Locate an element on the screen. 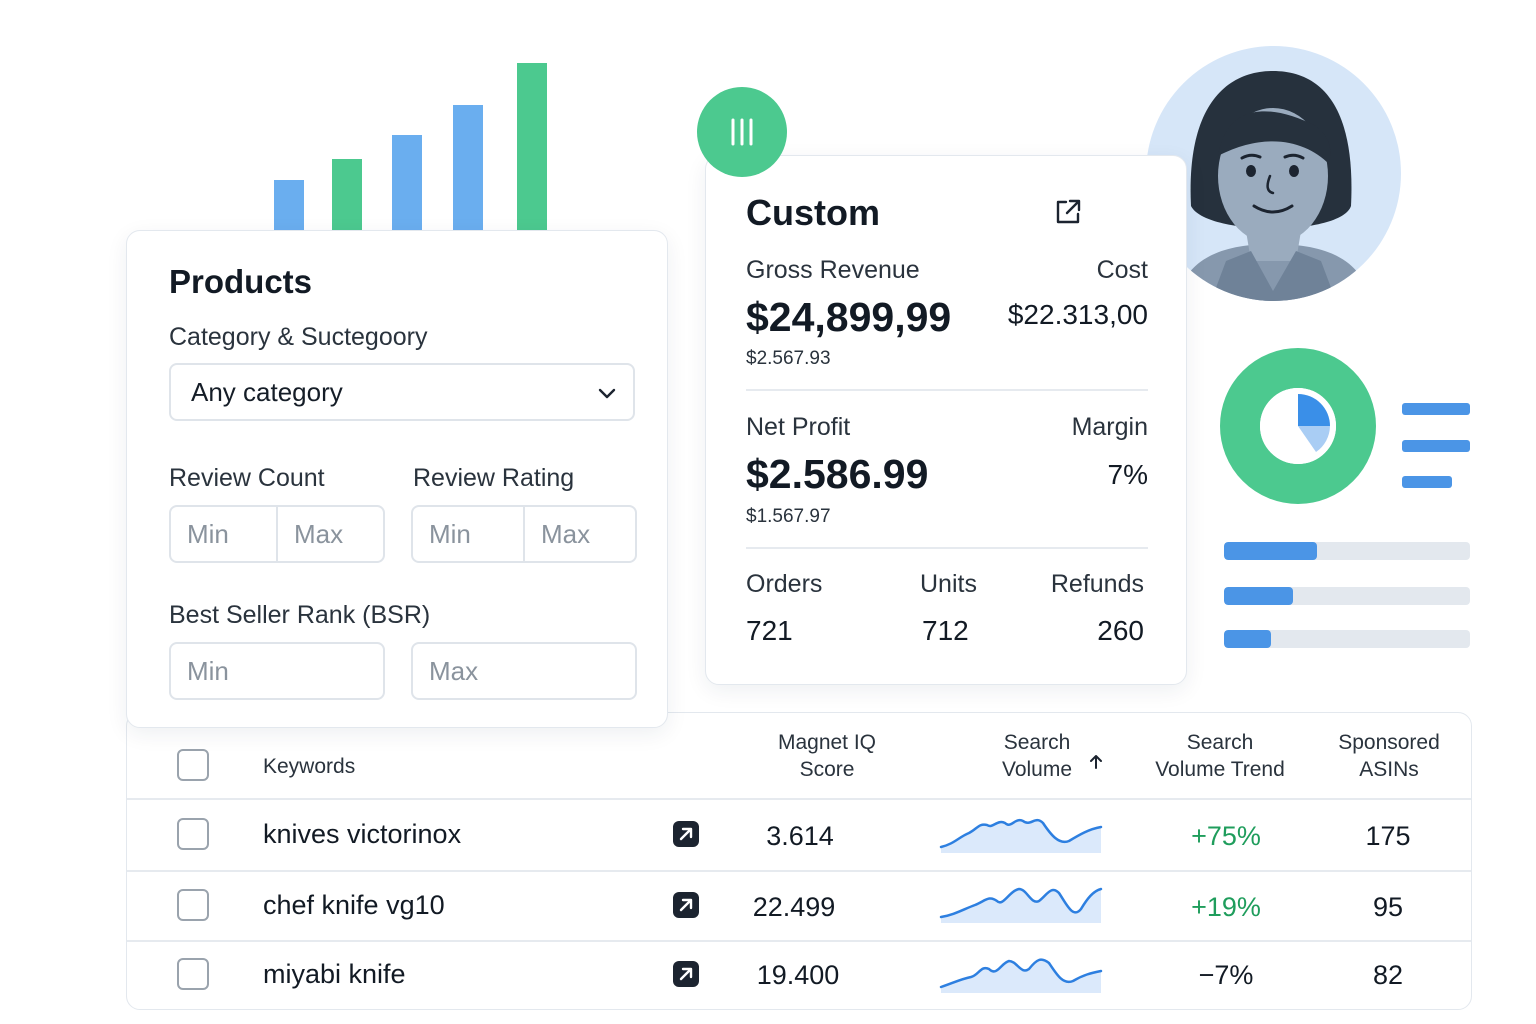 The height and width of the screenshot is (1024, 1536). margin-label: Margin is located at coordinates (1109, 427).